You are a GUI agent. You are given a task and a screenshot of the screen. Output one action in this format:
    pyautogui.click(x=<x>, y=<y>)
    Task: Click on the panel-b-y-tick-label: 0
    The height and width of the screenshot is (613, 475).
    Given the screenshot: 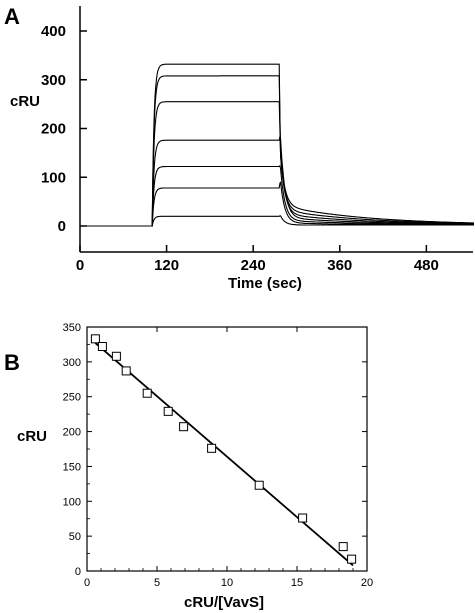 What is the action you would take?
    pyautogui.click(x=78, y=572)
    